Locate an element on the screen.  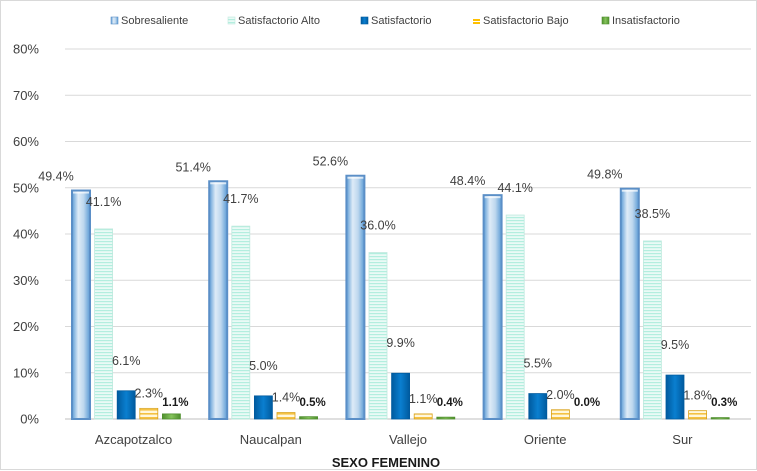
y-tick-label: 20% is located at coordinates (26, 326).